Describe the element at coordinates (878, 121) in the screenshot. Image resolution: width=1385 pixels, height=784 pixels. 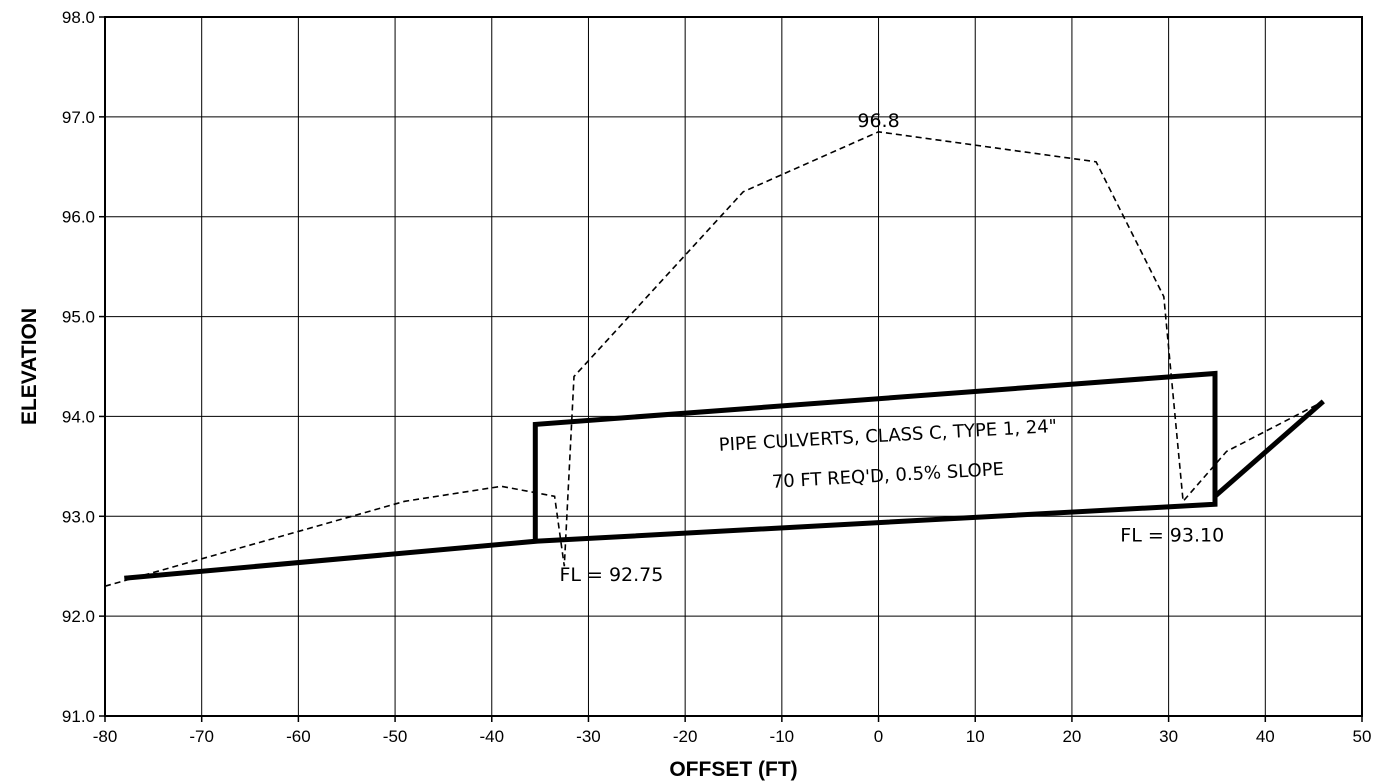
I see `peak-label: 96.8` at that location.